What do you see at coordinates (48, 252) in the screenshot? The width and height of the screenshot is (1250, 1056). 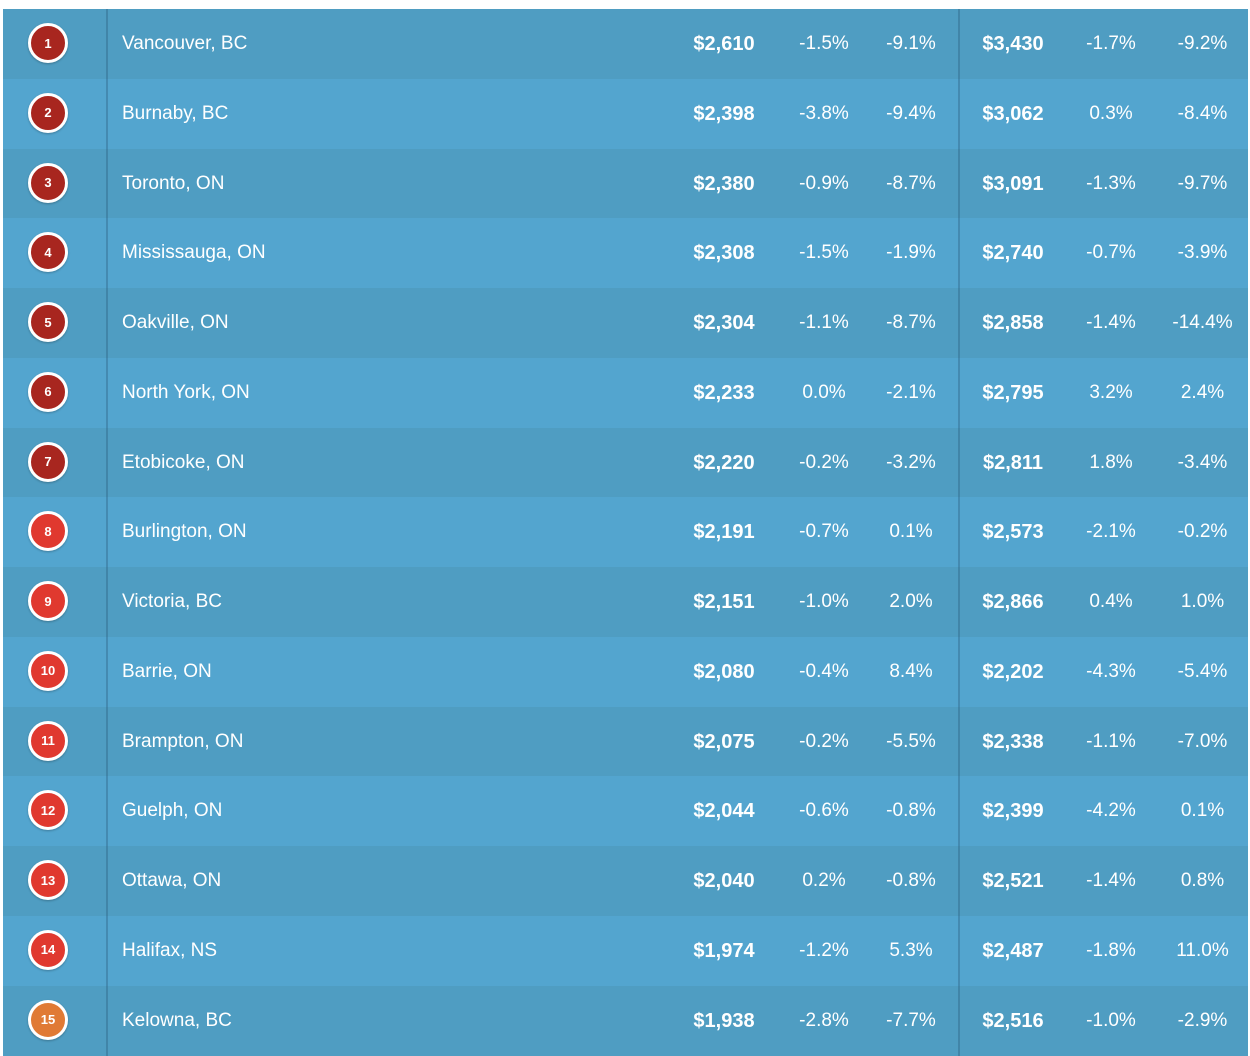 I see `rank-badge: 4` at bounding box center [48, 252].